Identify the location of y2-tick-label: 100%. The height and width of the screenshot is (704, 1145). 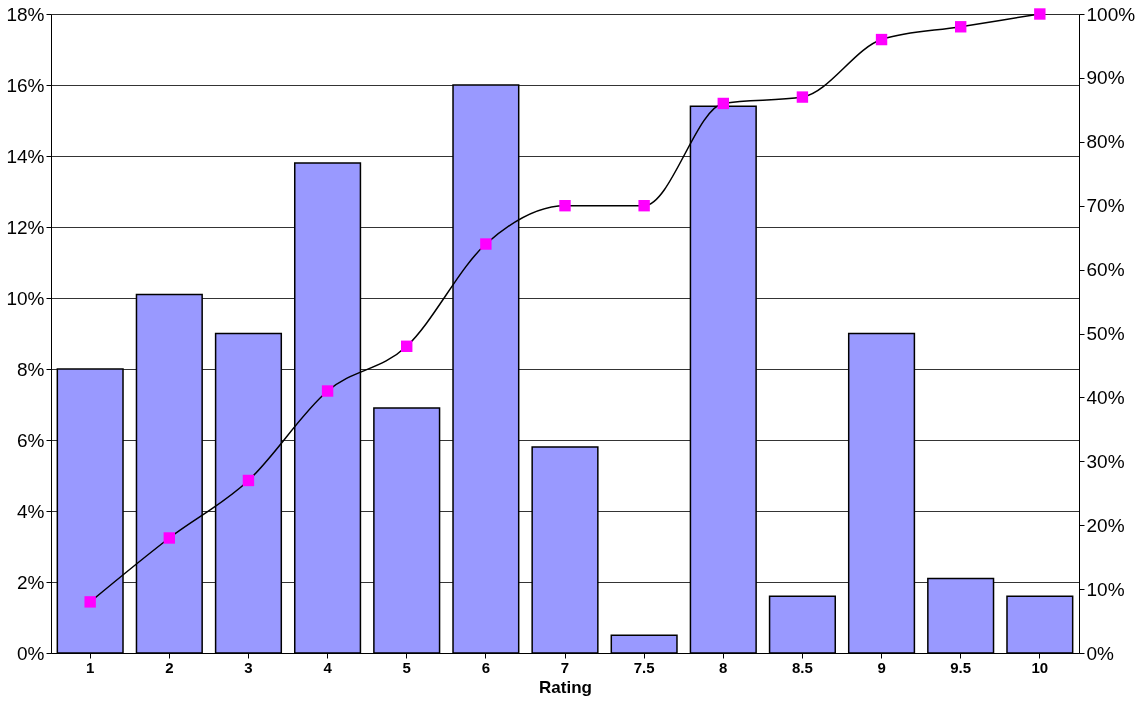
(1111, 14).